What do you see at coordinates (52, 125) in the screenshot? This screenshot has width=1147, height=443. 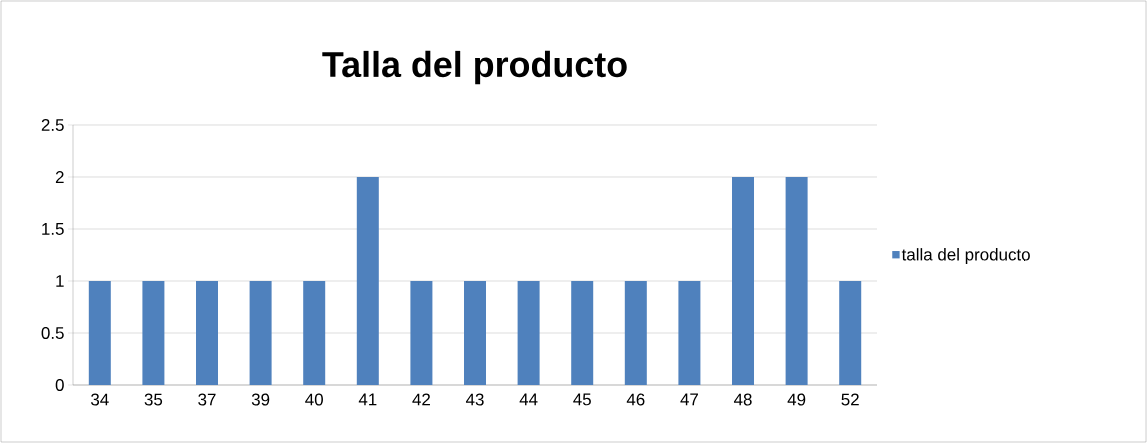 I see `y-tick-label: 2.5` at bounding box center [52, 125].